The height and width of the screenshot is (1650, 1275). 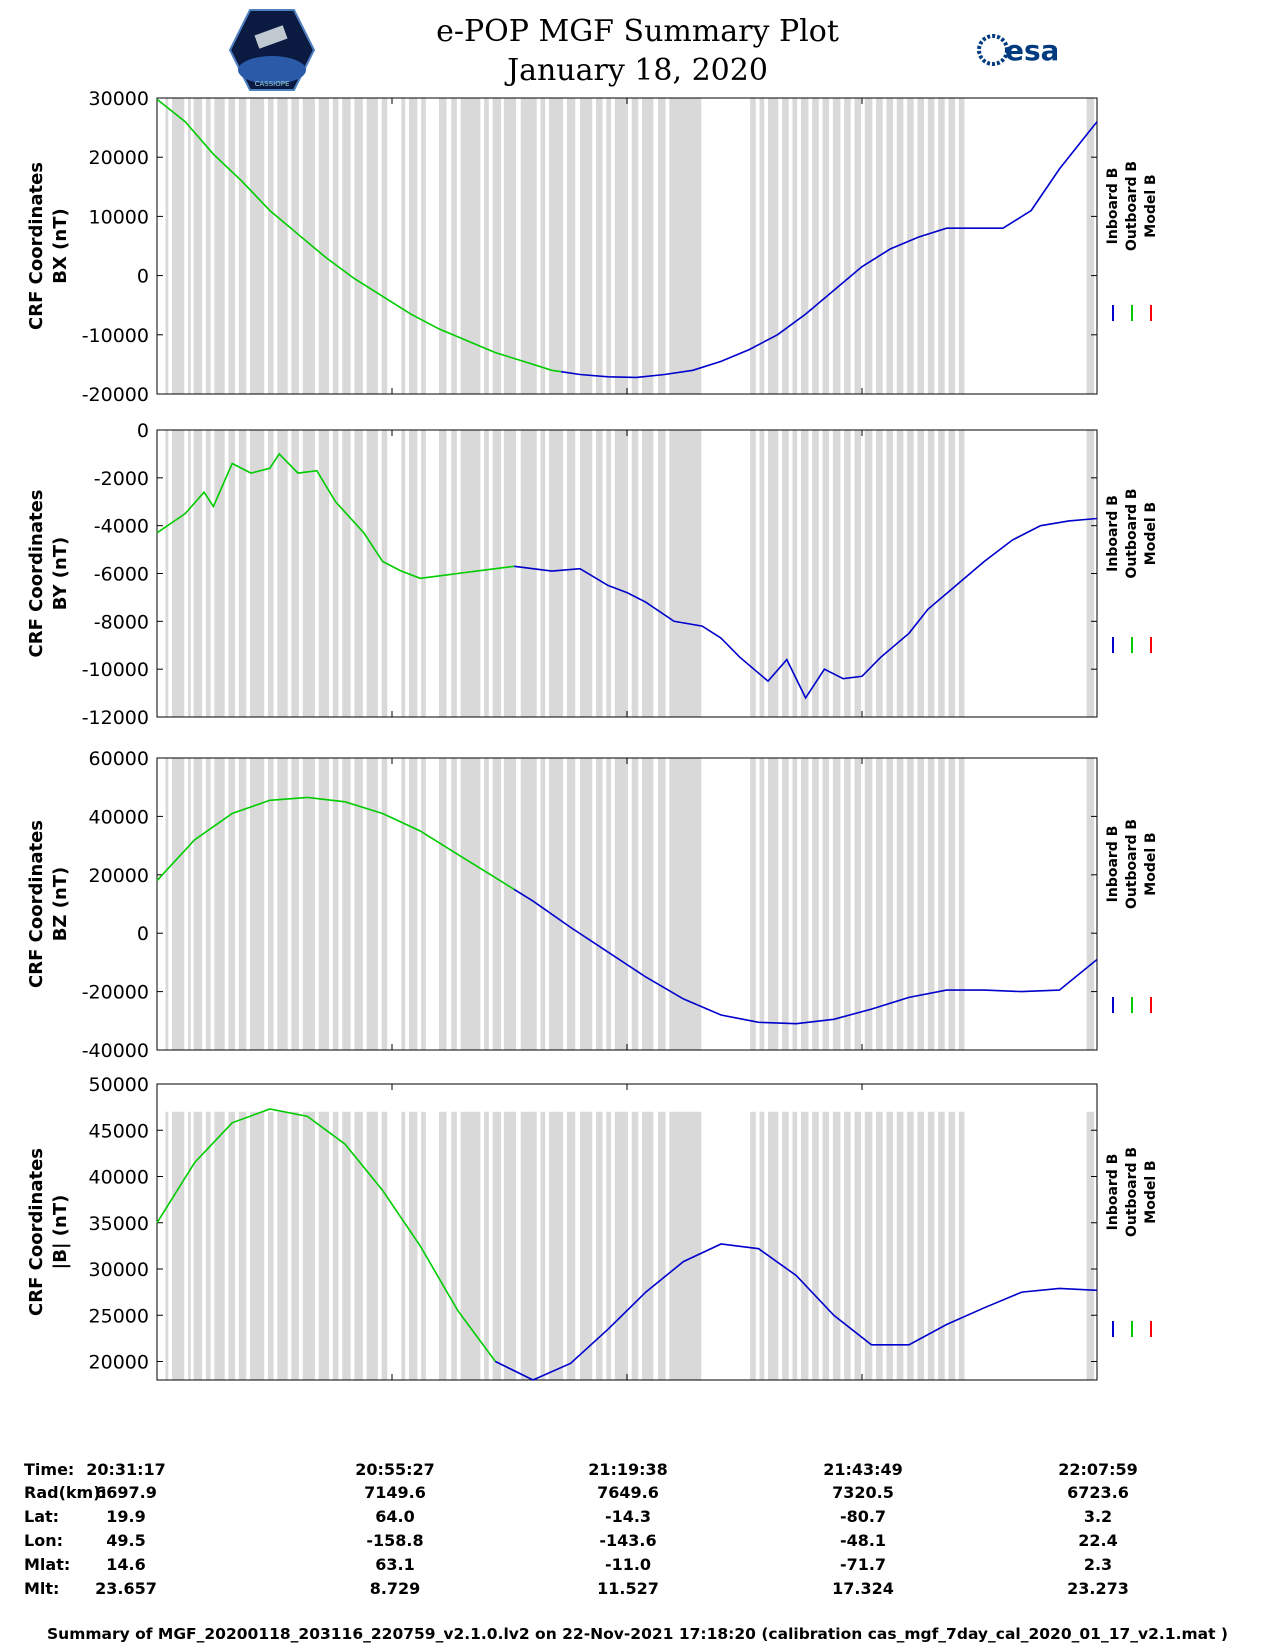 What do you see at coordinates (119, 1270) in the screenshot?
I see `y-tick-label: 30000` at bounding box center [119, 1270].